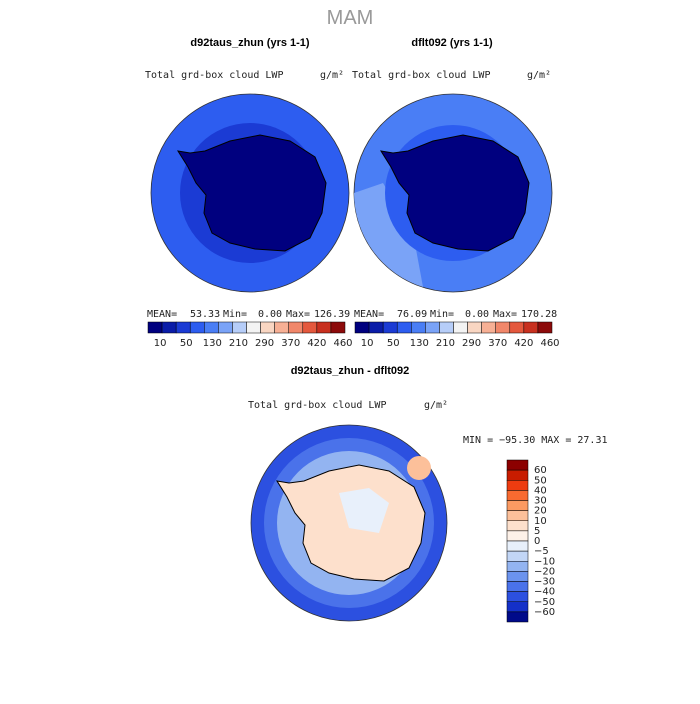 The width and height of the screenshot is (700, 704). I want to click on colorbar-label: 5, so click(537, 531).